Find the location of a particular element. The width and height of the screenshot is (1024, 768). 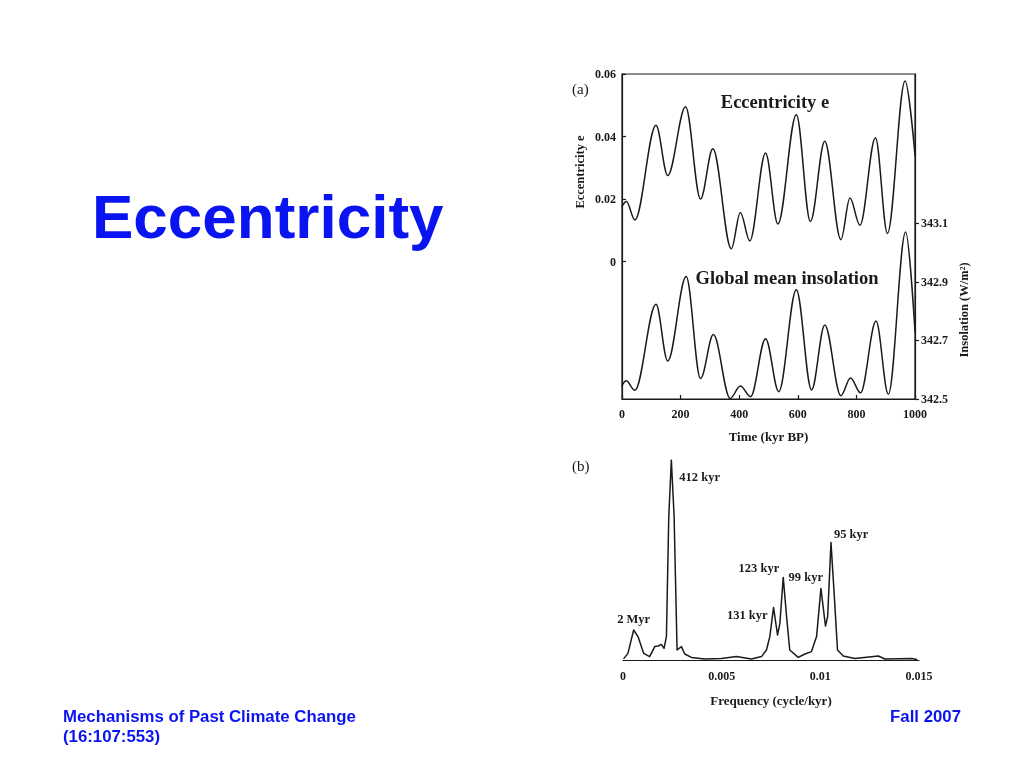

annotation: 131 kyr is located at coordinates (747, 615).